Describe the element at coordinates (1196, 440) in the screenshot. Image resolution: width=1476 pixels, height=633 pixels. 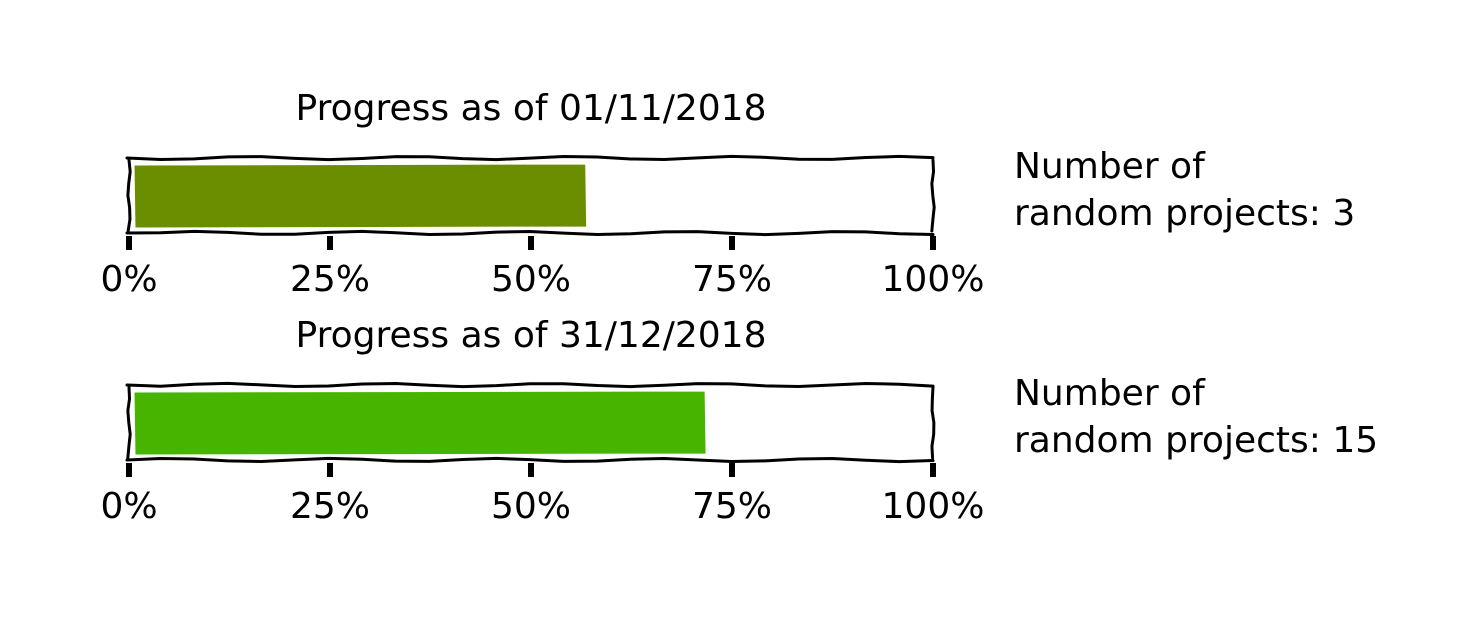
I see `side-label-line2: random projects: 15` at that location.